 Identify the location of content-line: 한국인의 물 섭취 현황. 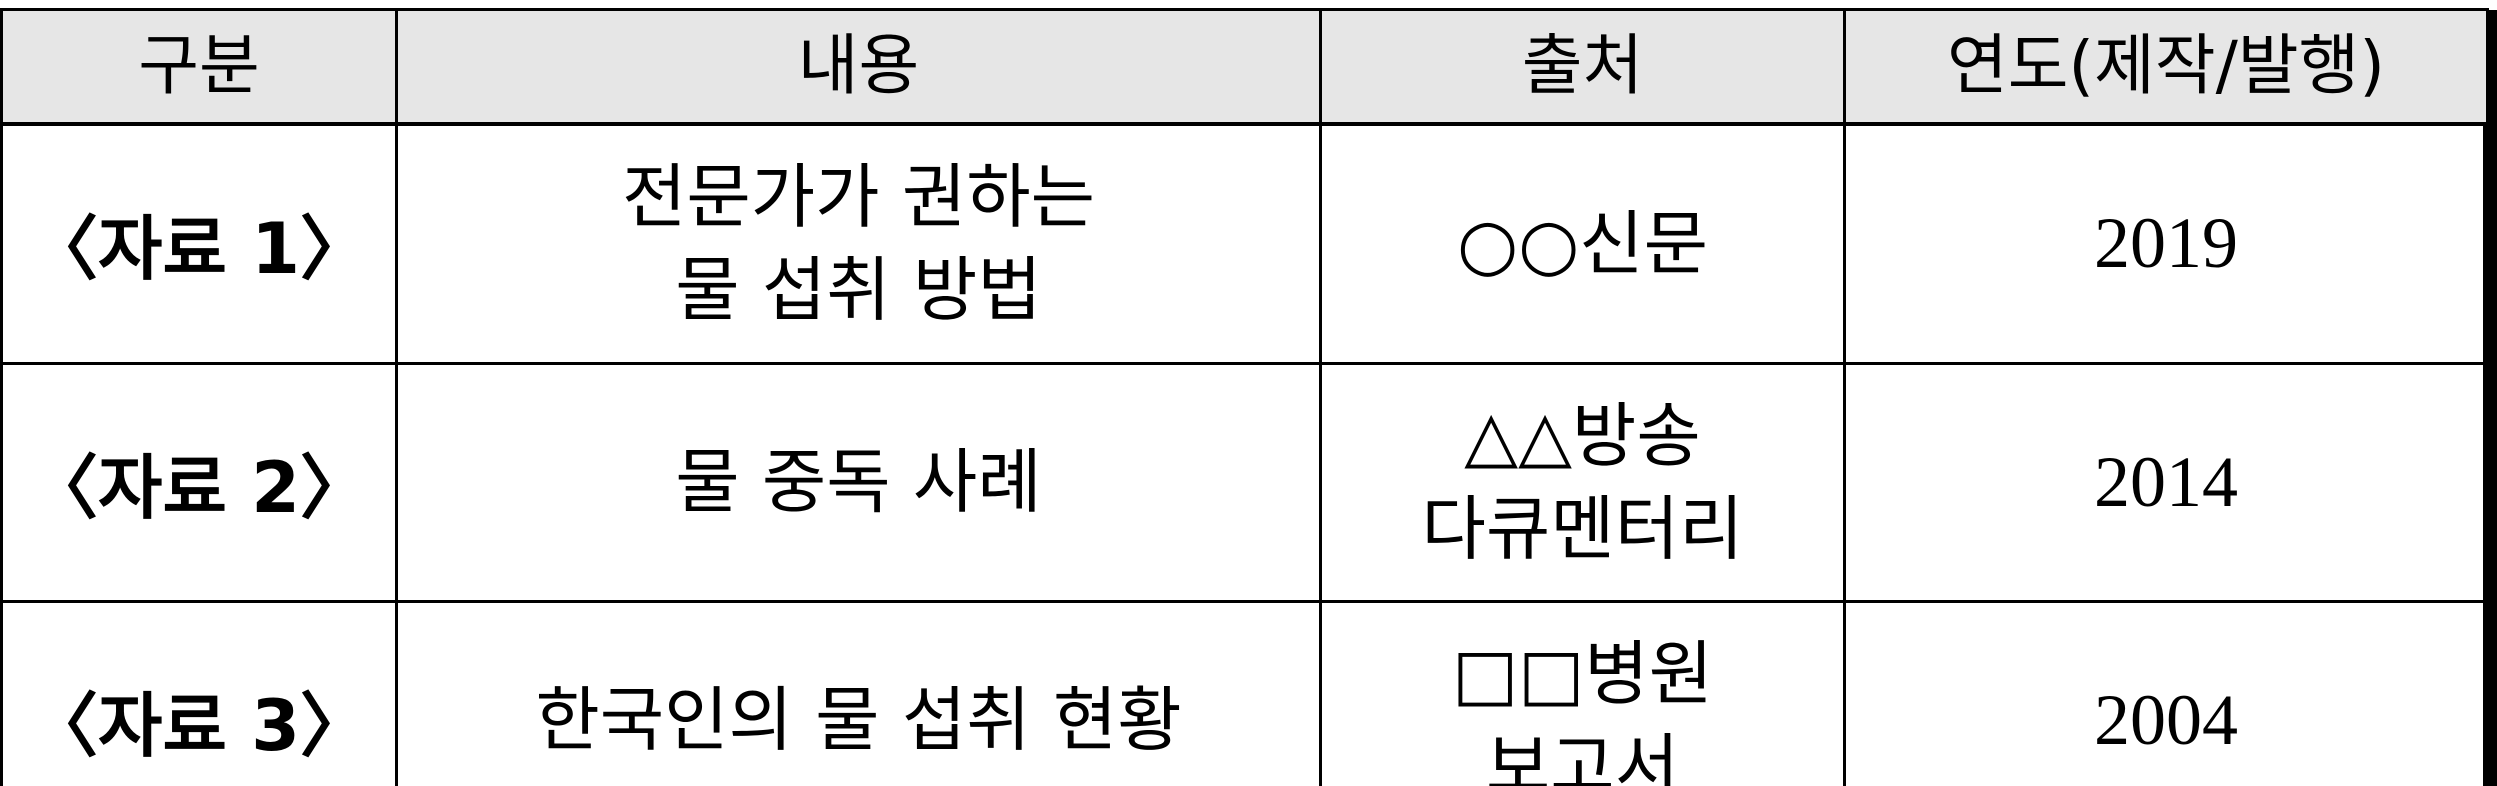
(858, 720).